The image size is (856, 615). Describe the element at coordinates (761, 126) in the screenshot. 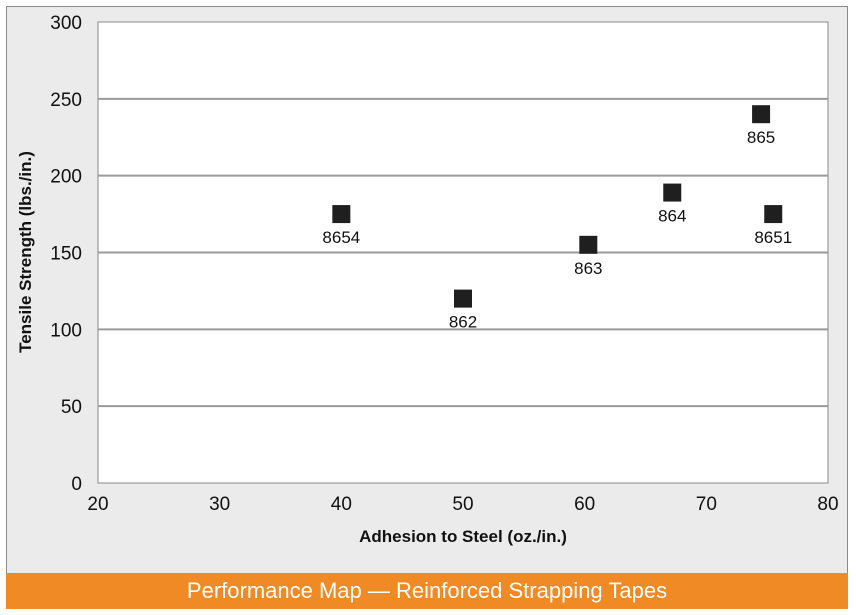

I see `data-point: 865` at that location.